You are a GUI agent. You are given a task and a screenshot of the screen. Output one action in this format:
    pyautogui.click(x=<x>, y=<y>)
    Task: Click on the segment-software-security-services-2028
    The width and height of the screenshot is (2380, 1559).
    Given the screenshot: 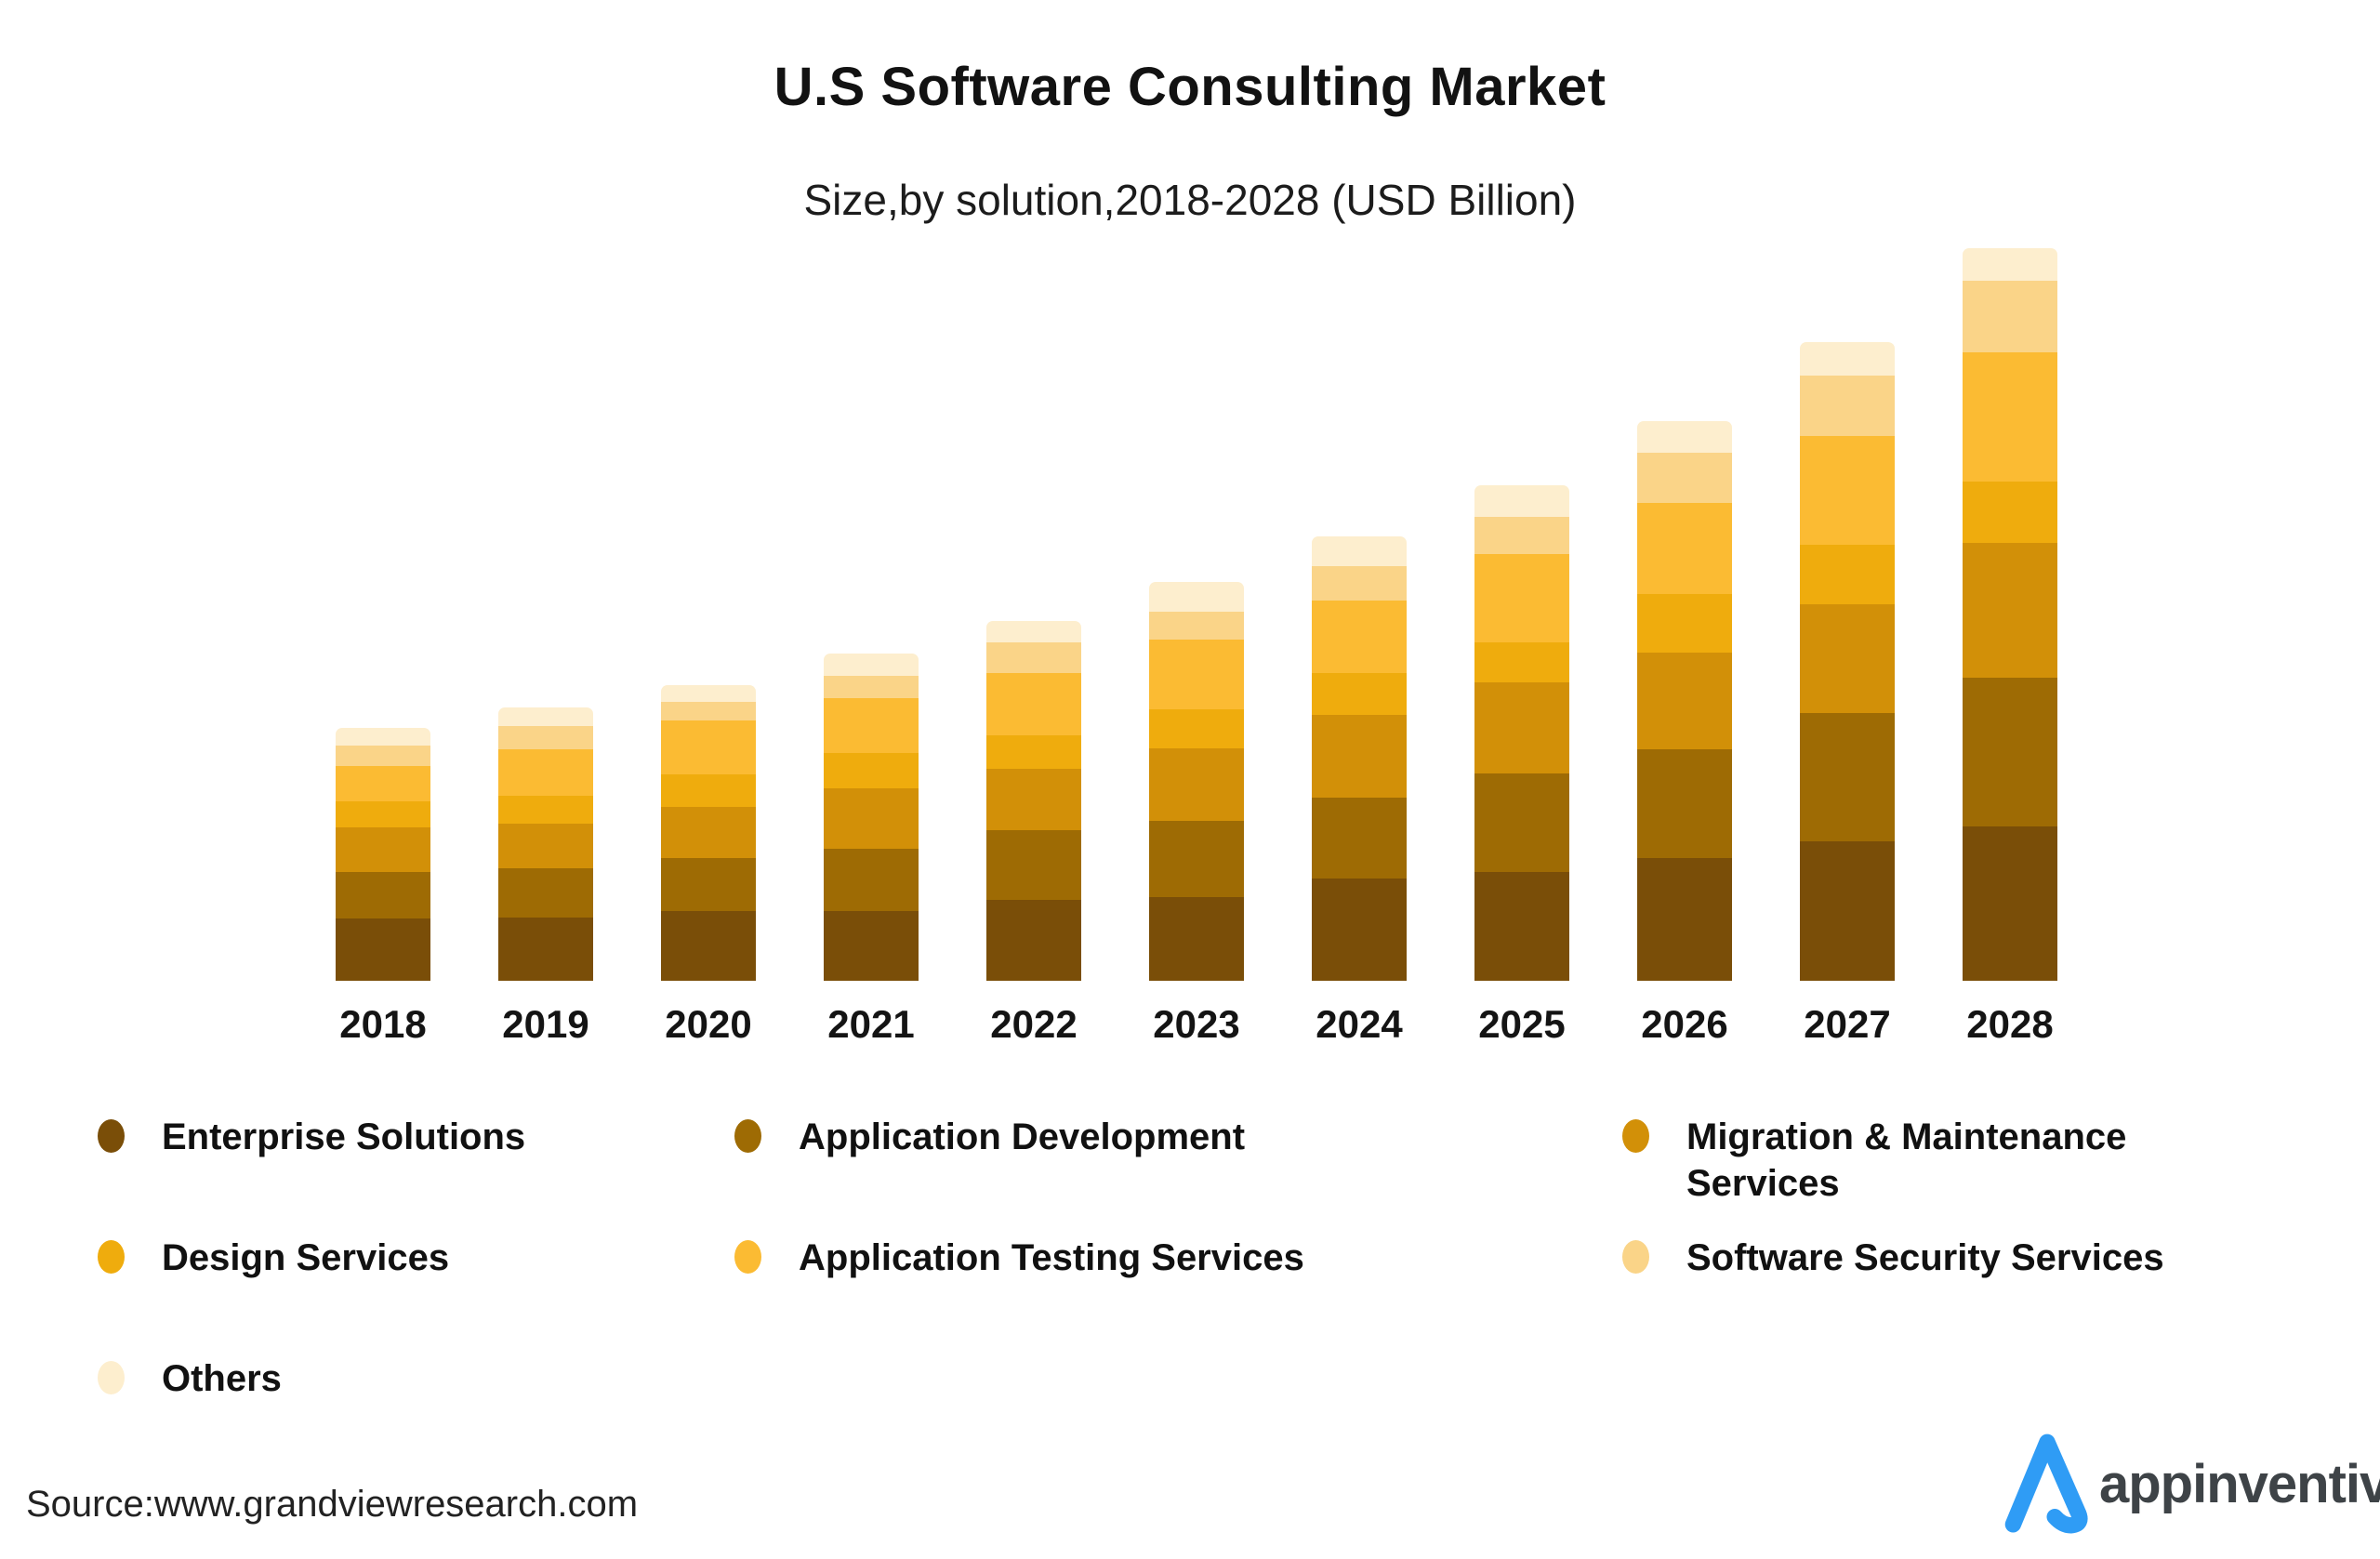 What is the action you would take?
    pyautogui.click(x=2010, y=316)
    